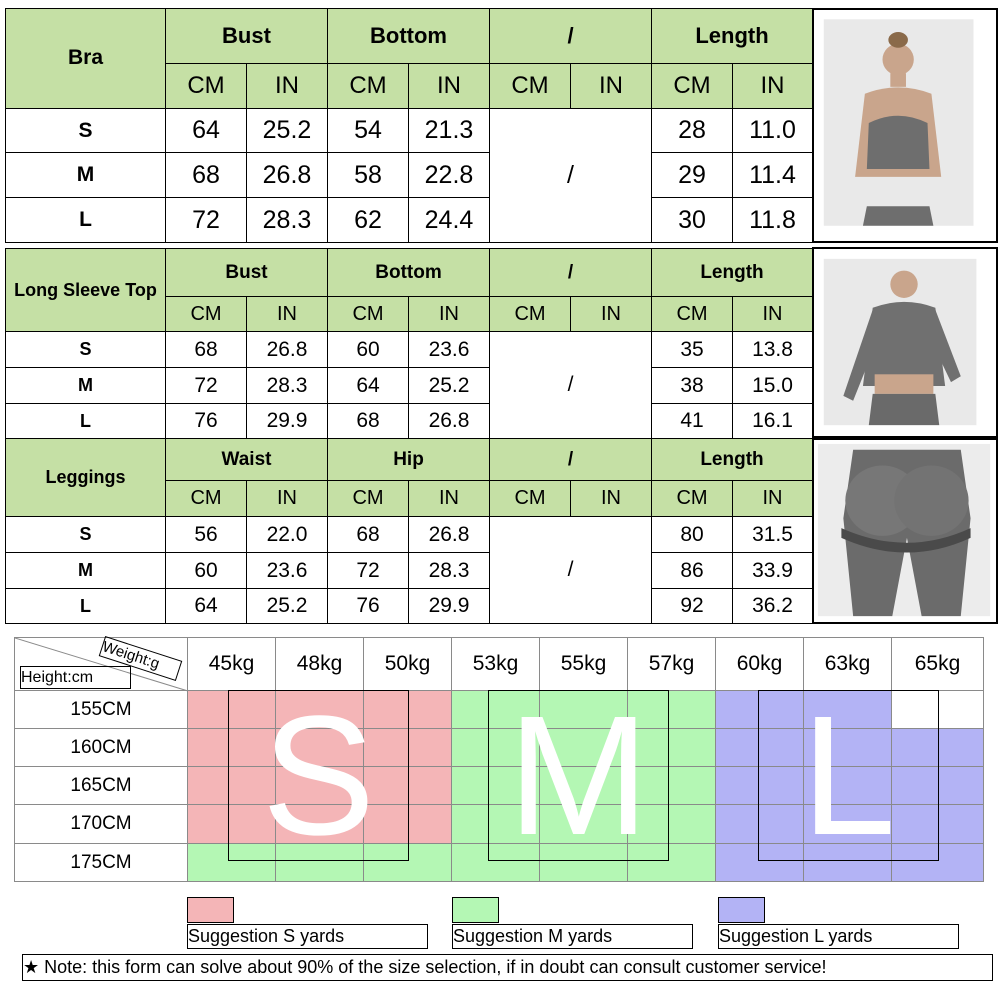 The height and width of the screenshot is (1000, 1000). What do you see at coordinates (692, 534) in the screenshot?
I see `measure-value: 80` at bounding box center [692, 534].